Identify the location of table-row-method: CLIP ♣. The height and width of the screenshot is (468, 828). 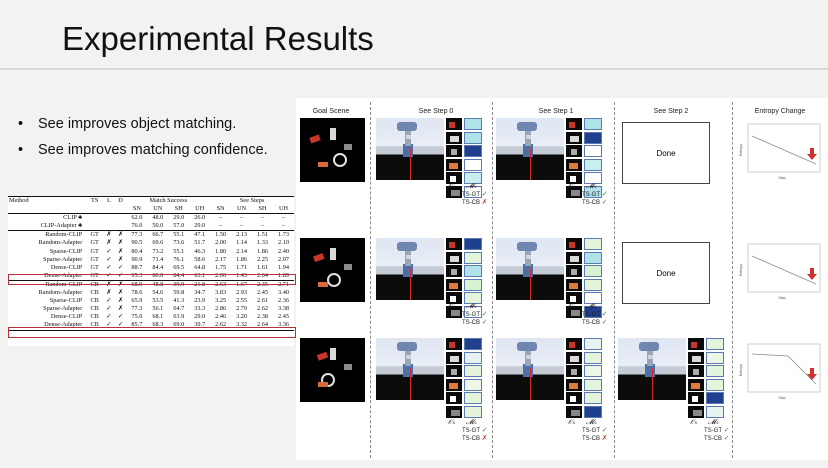
(73, 218).